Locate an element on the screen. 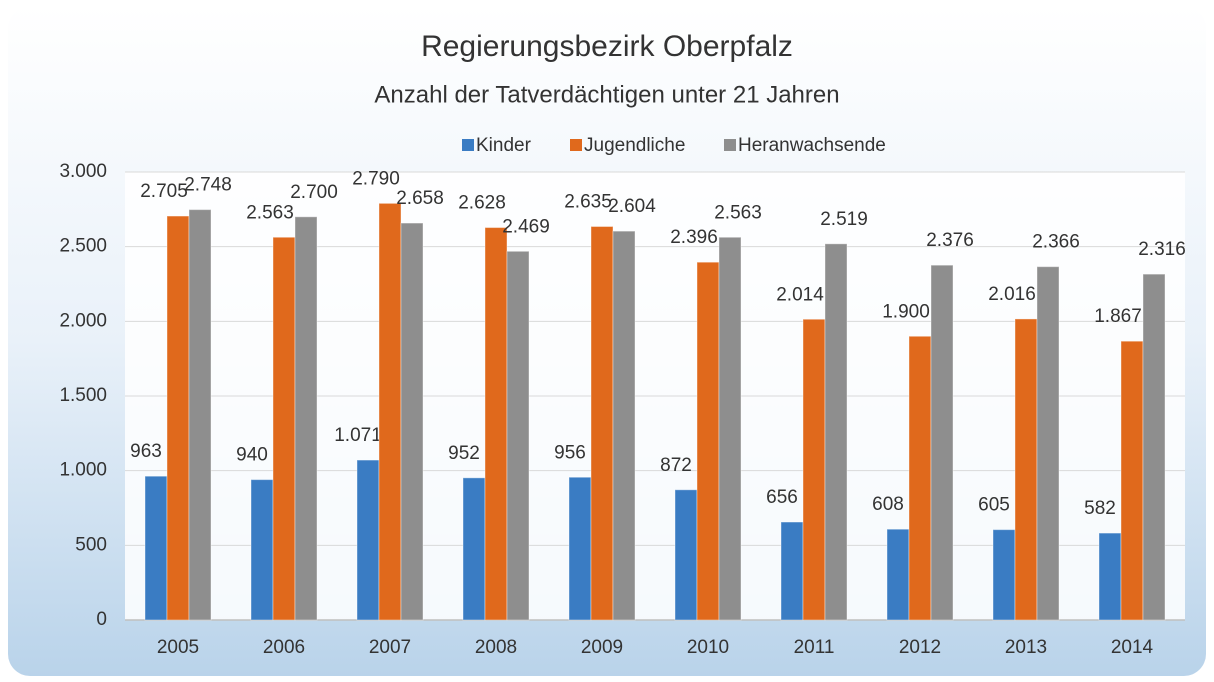 The height and width of the screenshot is (682, 1214). legend-label: Jugendliche is located at coordinates (634, 145).